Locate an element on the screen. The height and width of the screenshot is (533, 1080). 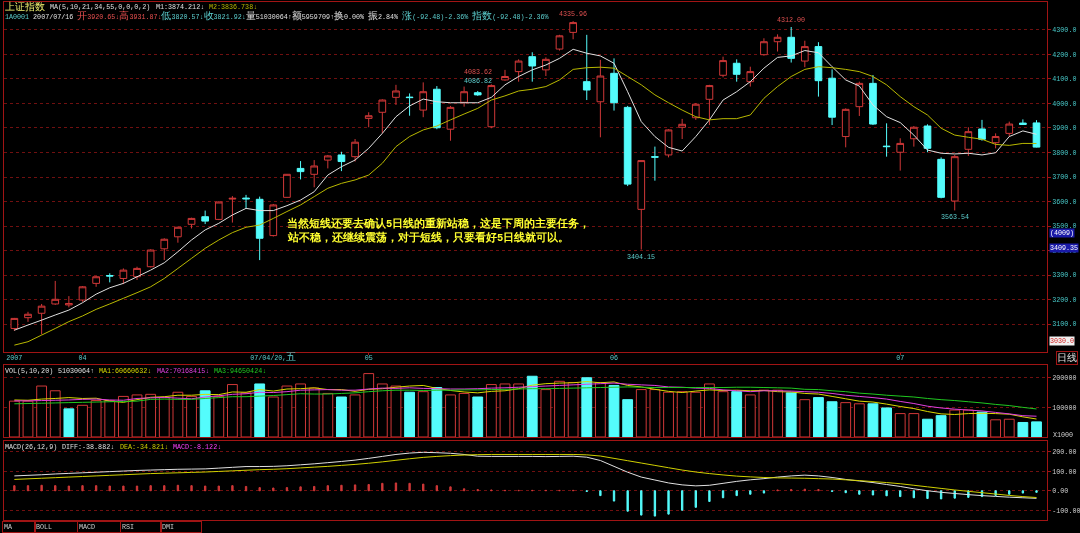
chart-title: 上证指数 is located at coordinates (25, 7).